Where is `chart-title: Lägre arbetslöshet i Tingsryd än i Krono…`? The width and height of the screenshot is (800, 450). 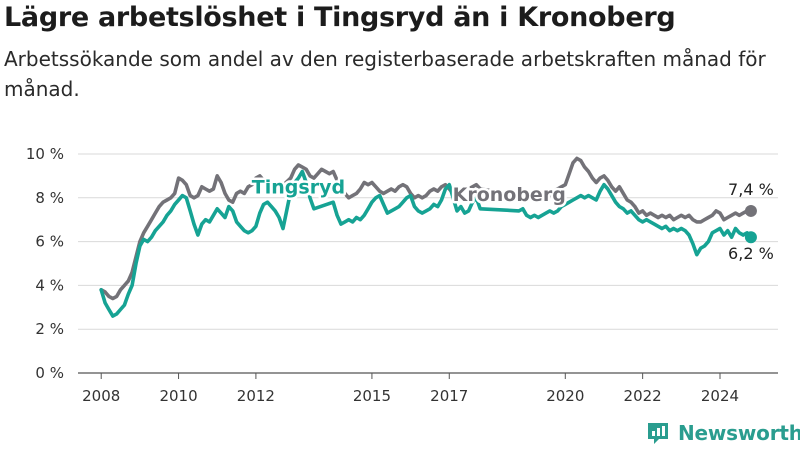 chart-title: Lägre arbetslöshet i Tingsryd än i Krono… is located at coordinates (340, 17).